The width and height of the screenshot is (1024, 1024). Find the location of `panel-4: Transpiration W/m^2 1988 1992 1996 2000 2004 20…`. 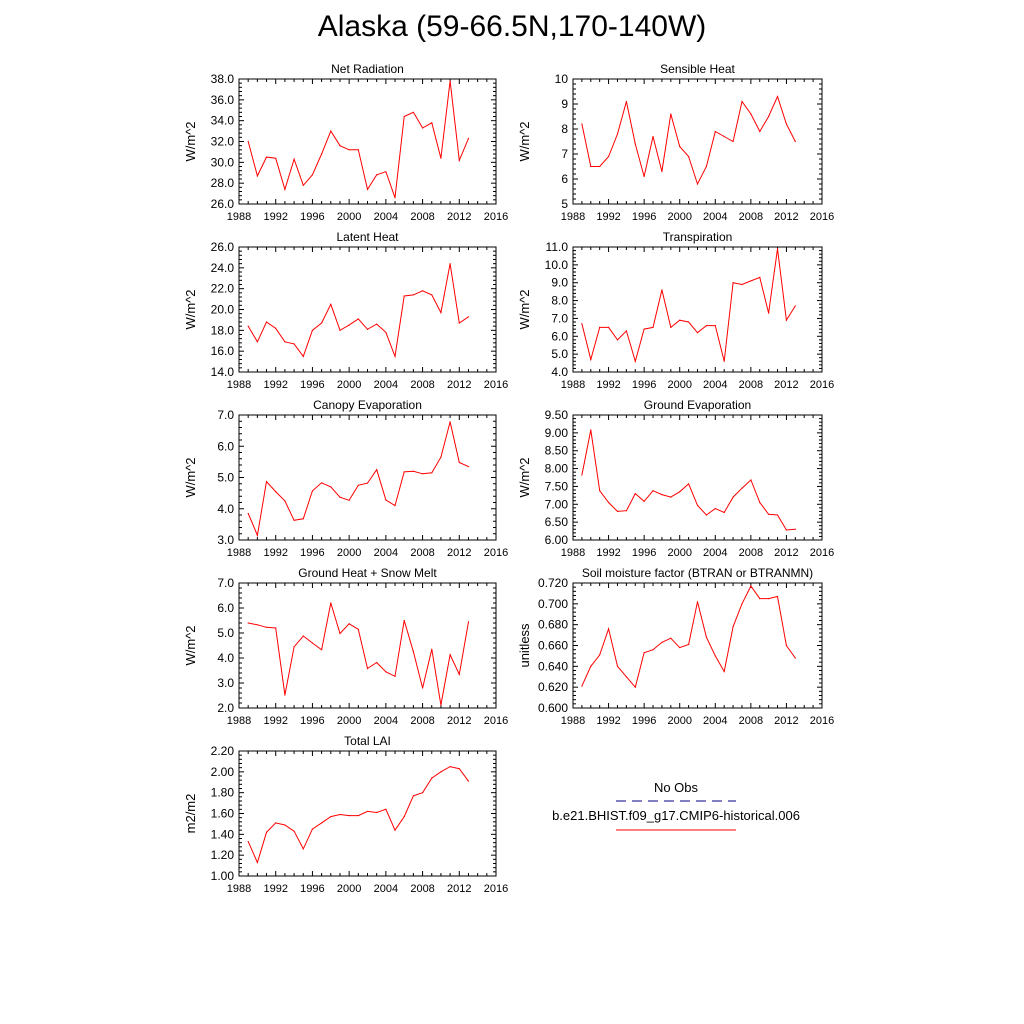

panel-4: Transpiration W/m^2 1988 1992 1996 2000 2004 20… is located at coordinates (675, 310).